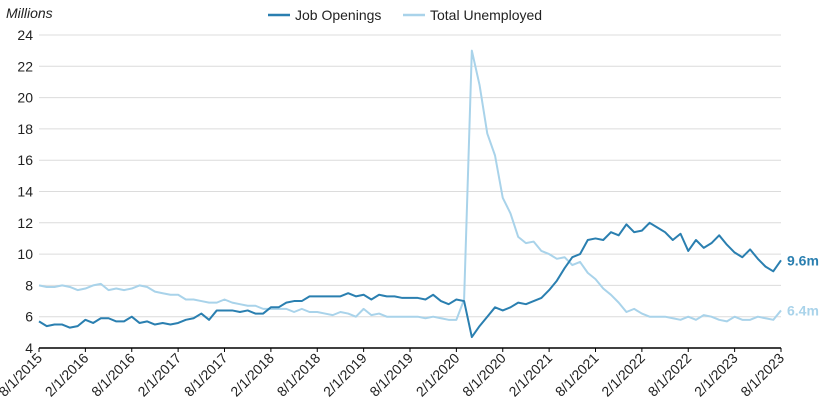  I want to click on x-tick-label: 2/1/2016, so click(67, 375).